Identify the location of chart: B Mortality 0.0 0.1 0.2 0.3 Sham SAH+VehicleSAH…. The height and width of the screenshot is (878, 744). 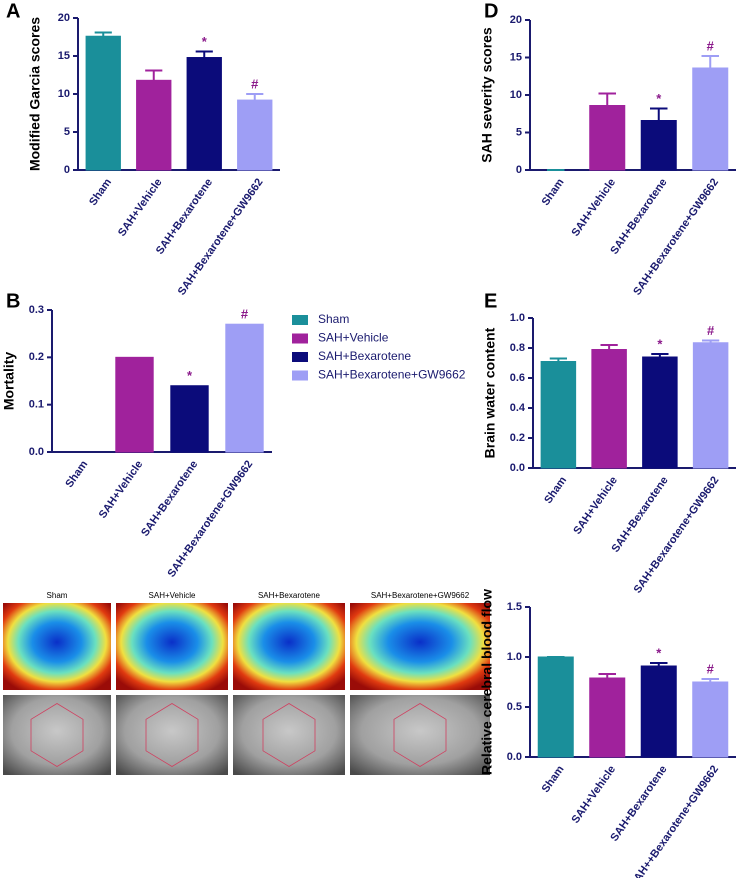
(136, 435).